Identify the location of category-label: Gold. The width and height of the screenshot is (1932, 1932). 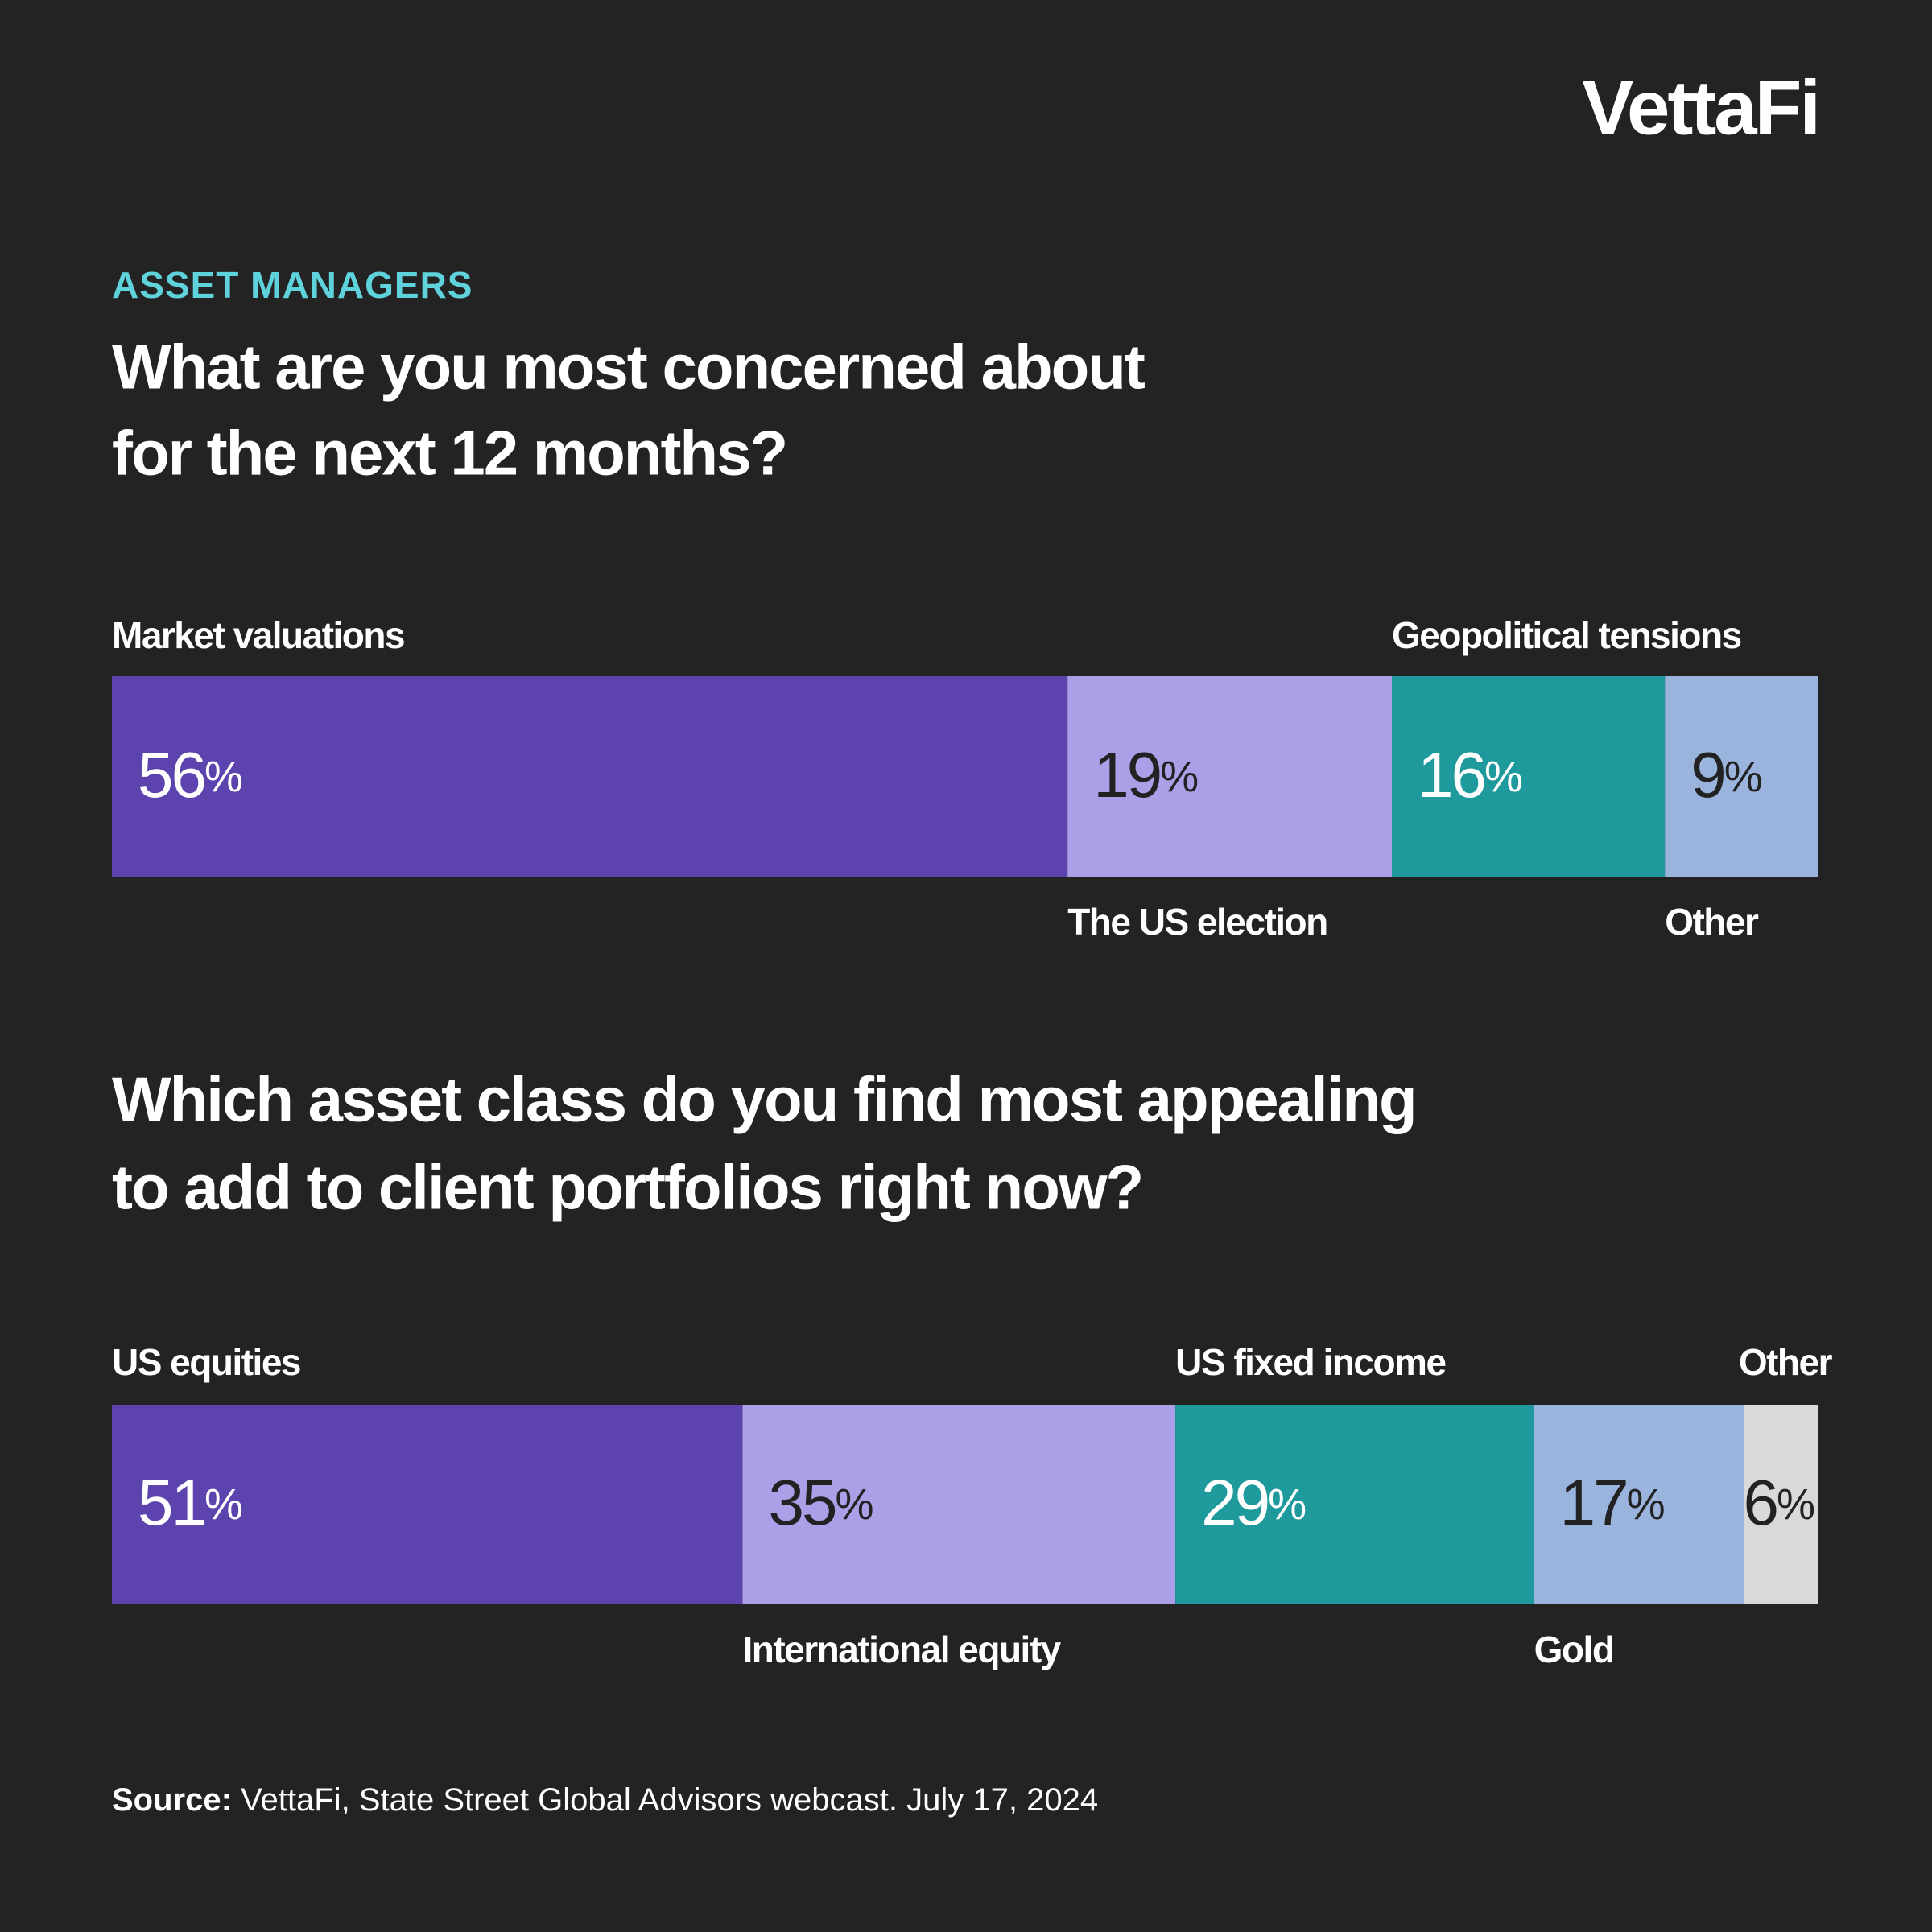
(1574, 1649).